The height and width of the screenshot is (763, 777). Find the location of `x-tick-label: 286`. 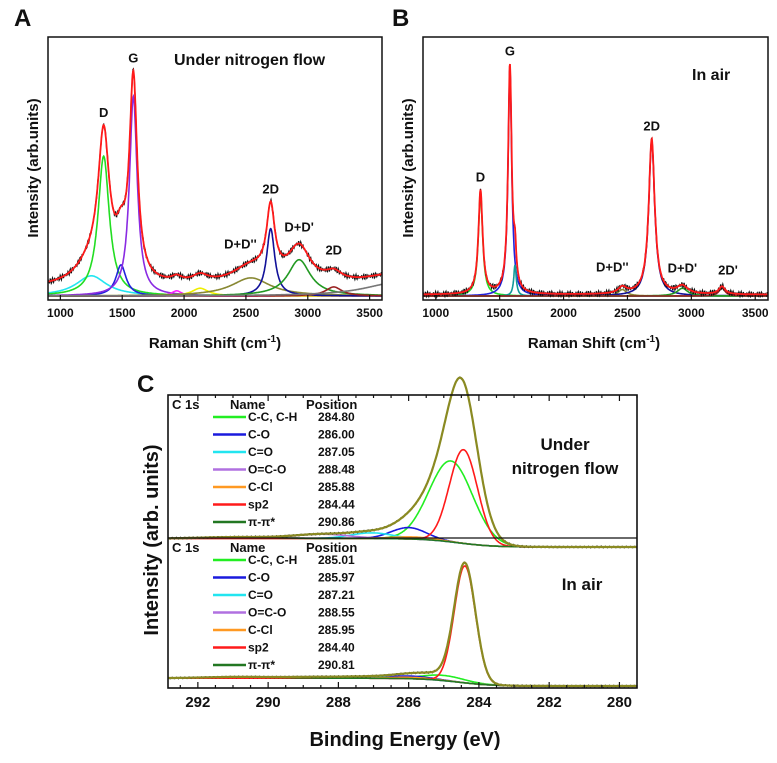

x-tick-label: 286 is located at coordinates (408, 702).